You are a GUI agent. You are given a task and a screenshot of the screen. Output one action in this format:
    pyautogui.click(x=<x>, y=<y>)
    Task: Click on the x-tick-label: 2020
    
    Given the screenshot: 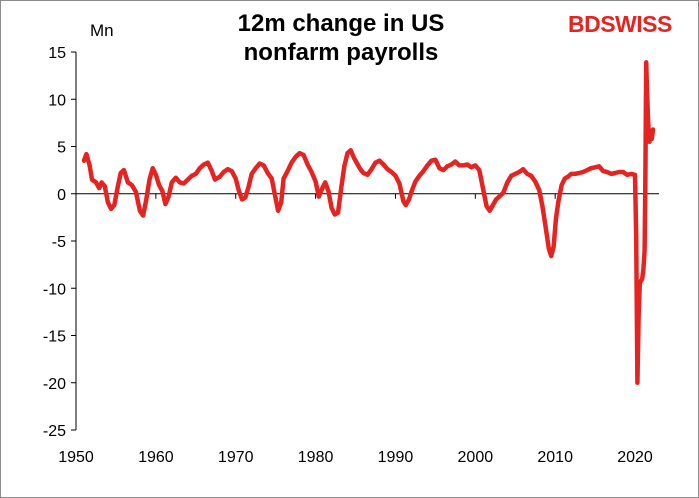 What is the action you would take?
    pyautogui.click(x=635, y=457)
    